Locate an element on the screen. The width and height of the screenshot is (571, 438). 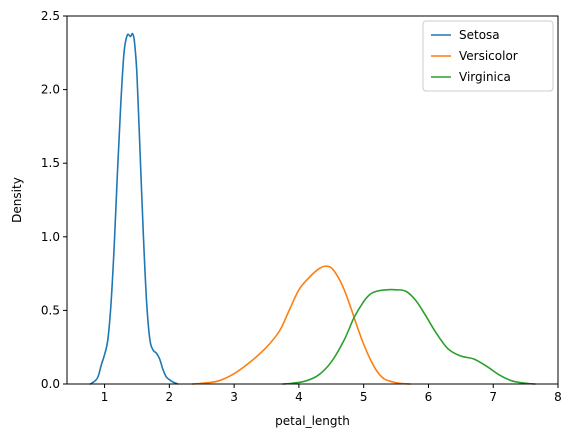
y-tick-label: 0.5 is located at coordinates (50, 310).